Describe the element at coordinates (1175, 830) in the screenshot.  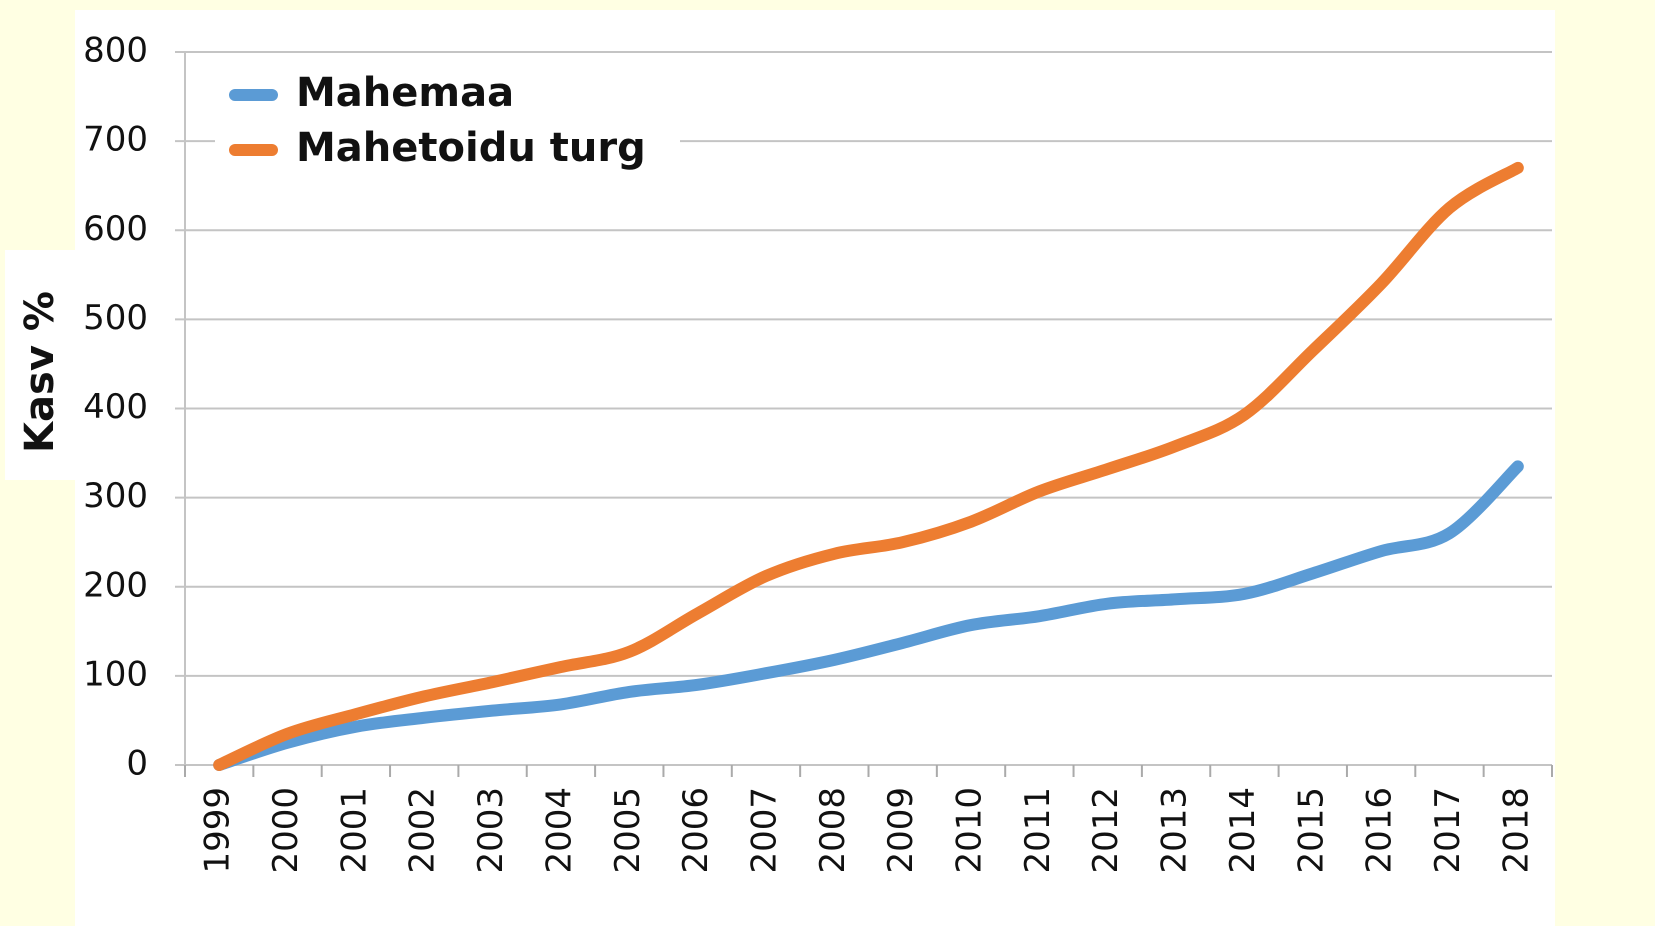
I see `x-tick-label: 2013` at that location.